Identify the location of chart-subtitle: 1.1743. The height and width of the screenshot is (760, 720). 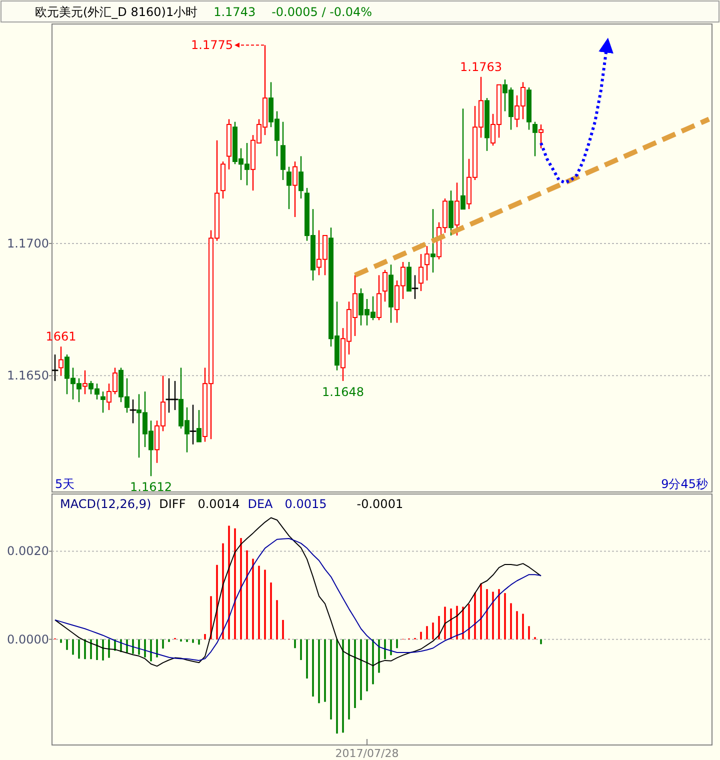
(235, 12).